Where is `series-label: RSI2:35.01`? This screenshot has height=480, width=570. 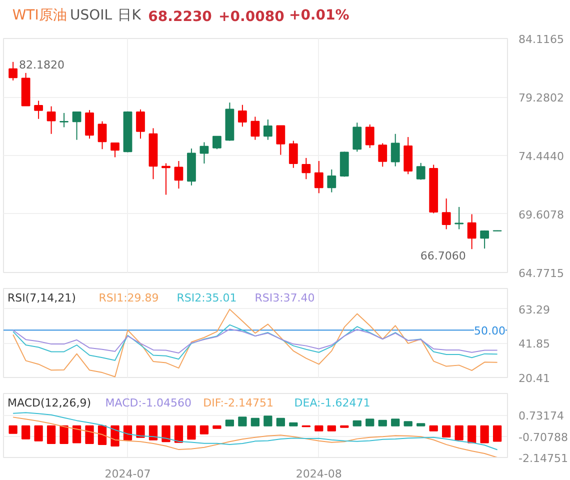
series-label: RSI2:35.01 is located at coordinates (206, 298).